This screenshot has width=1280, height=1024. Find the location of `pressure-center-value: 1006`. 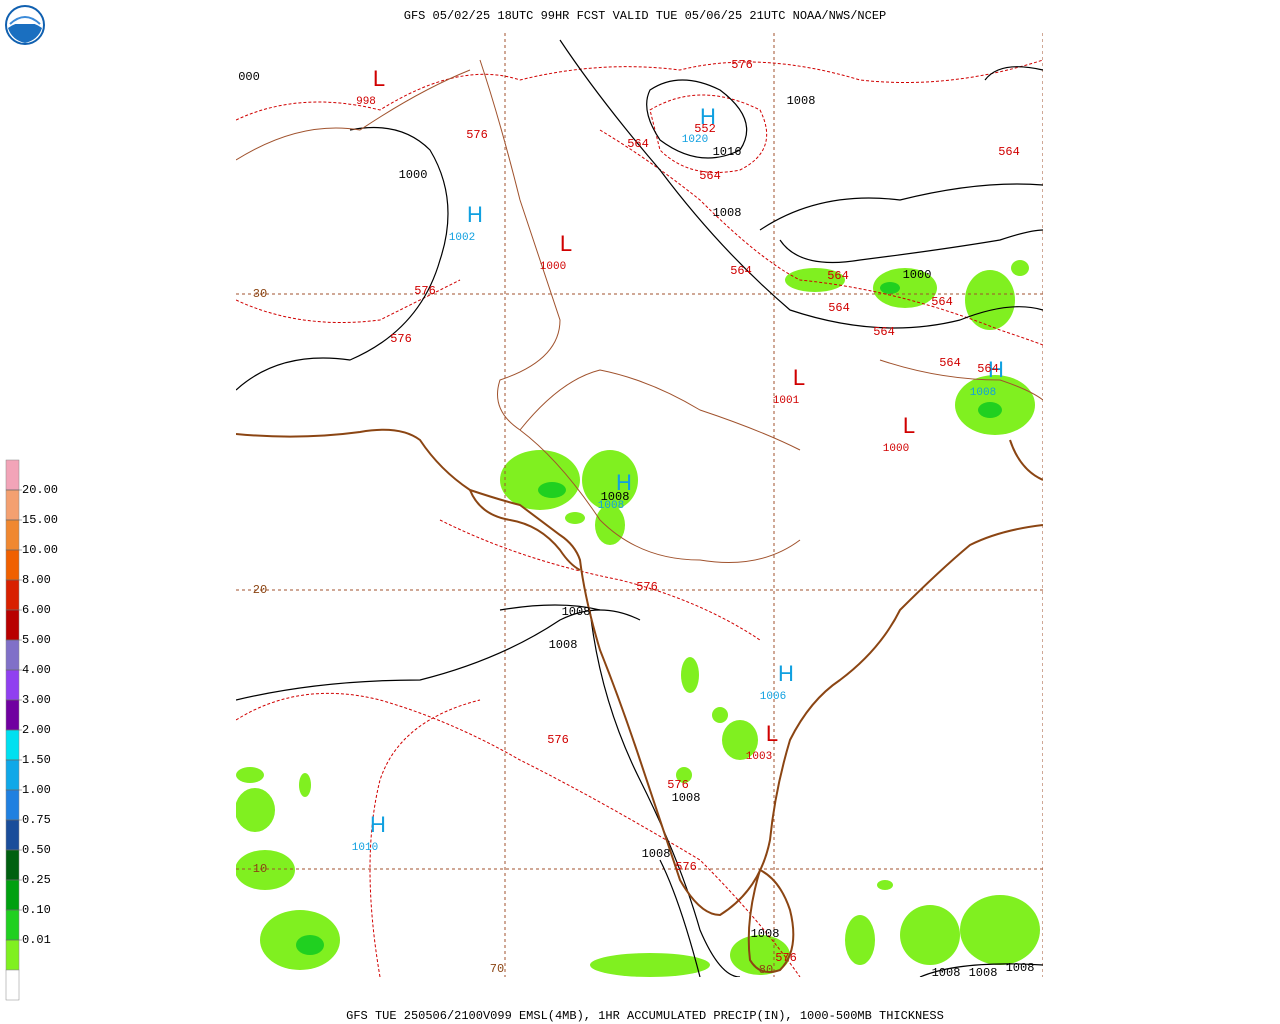

pressure-center-value: 1006 is located at coordinates (773, 697).